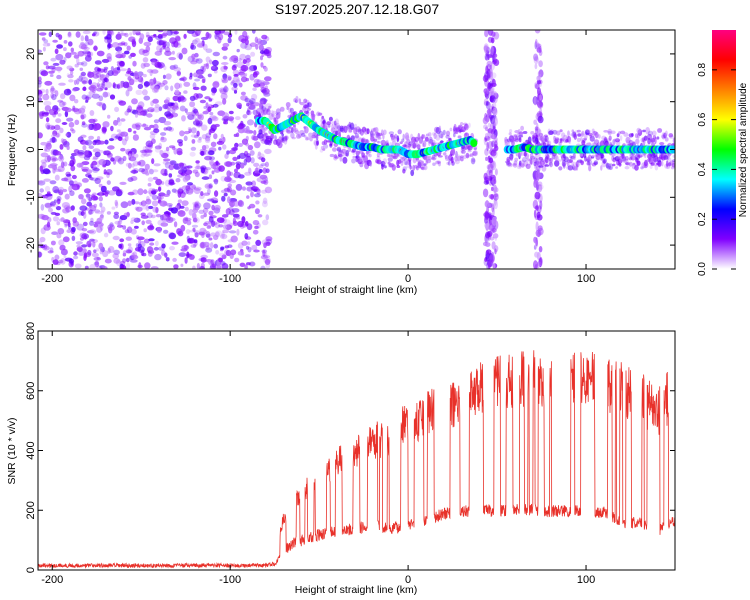 The image size is (750, 600). I want to click on chart-title: S197.2025.207.12.18.G07, so click(357, 9).